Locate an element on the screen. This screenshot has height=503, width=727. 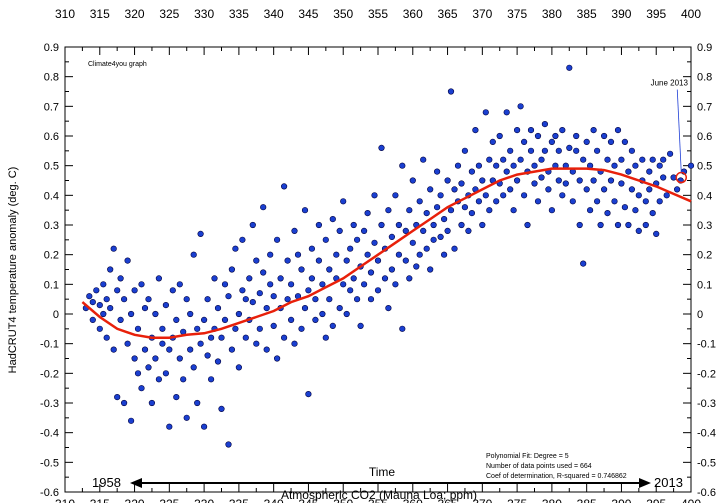
y-tick-label-left-0.3: 0.3 is located at coordinates (51, 226).